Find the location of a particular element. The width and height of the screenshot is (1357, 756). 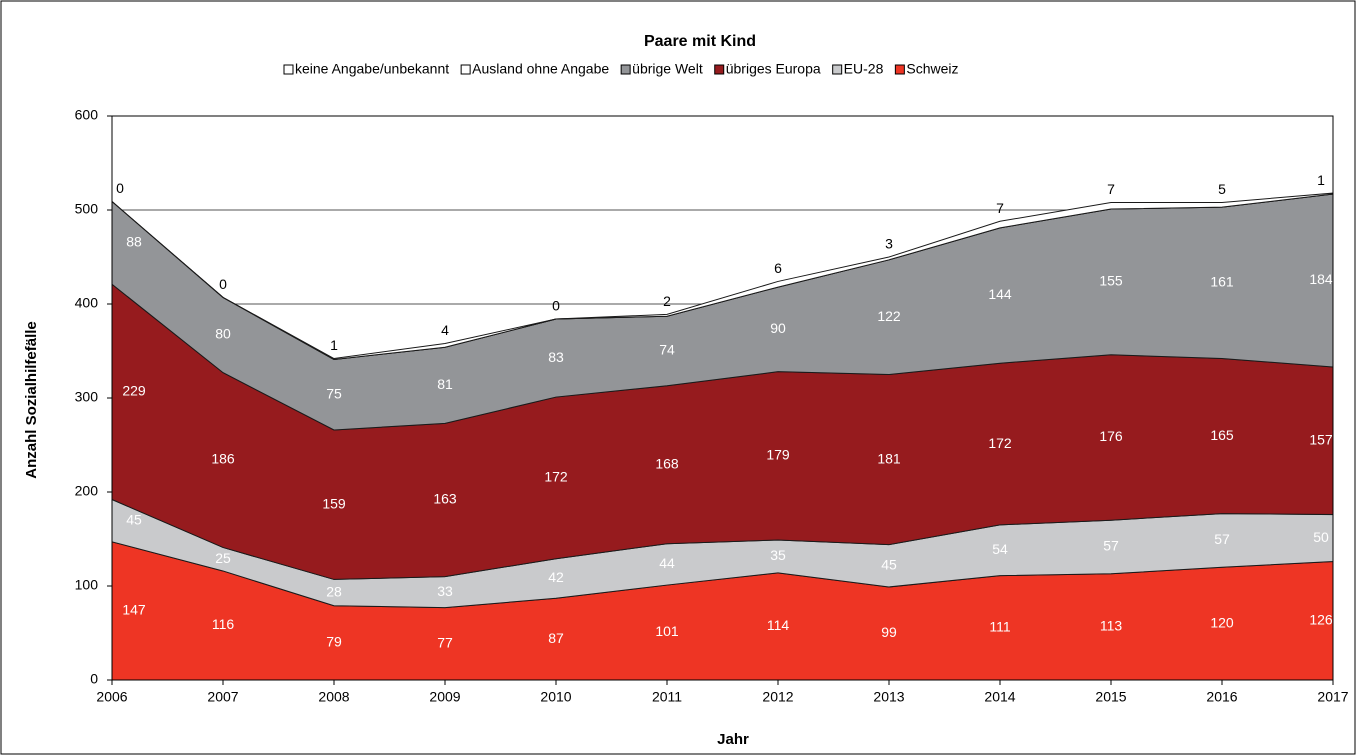

data-label: 229 is located at coordinates (134, 391).